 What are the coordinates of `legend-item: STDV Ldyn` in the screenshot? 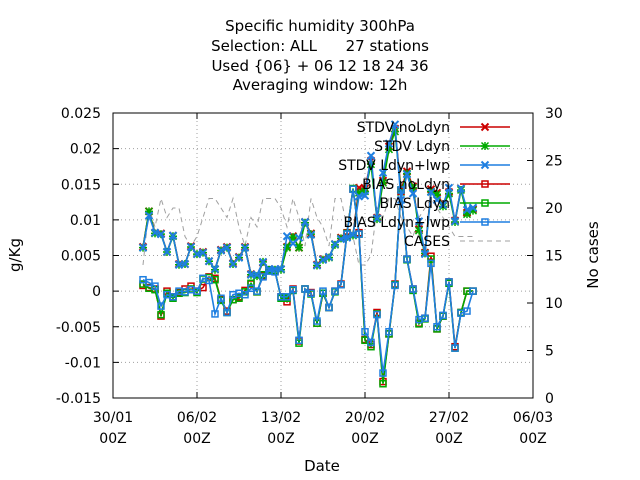 It's located at (442, 147).